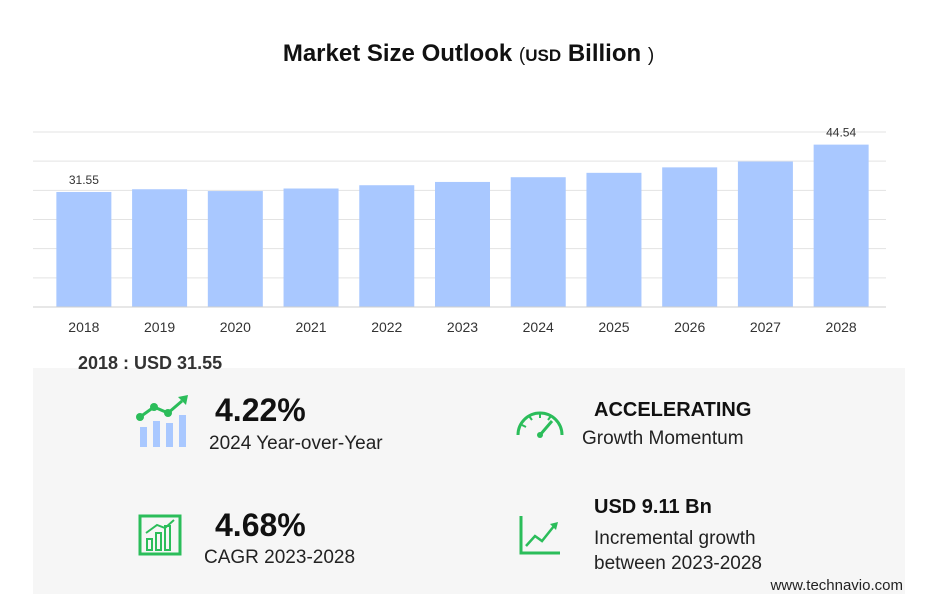 The height and width of the screenshot is (594, 937). What do you see at coordinates (690, 237) in the screenshot?
I see `bar-2026` at bounding box center [690, 237].